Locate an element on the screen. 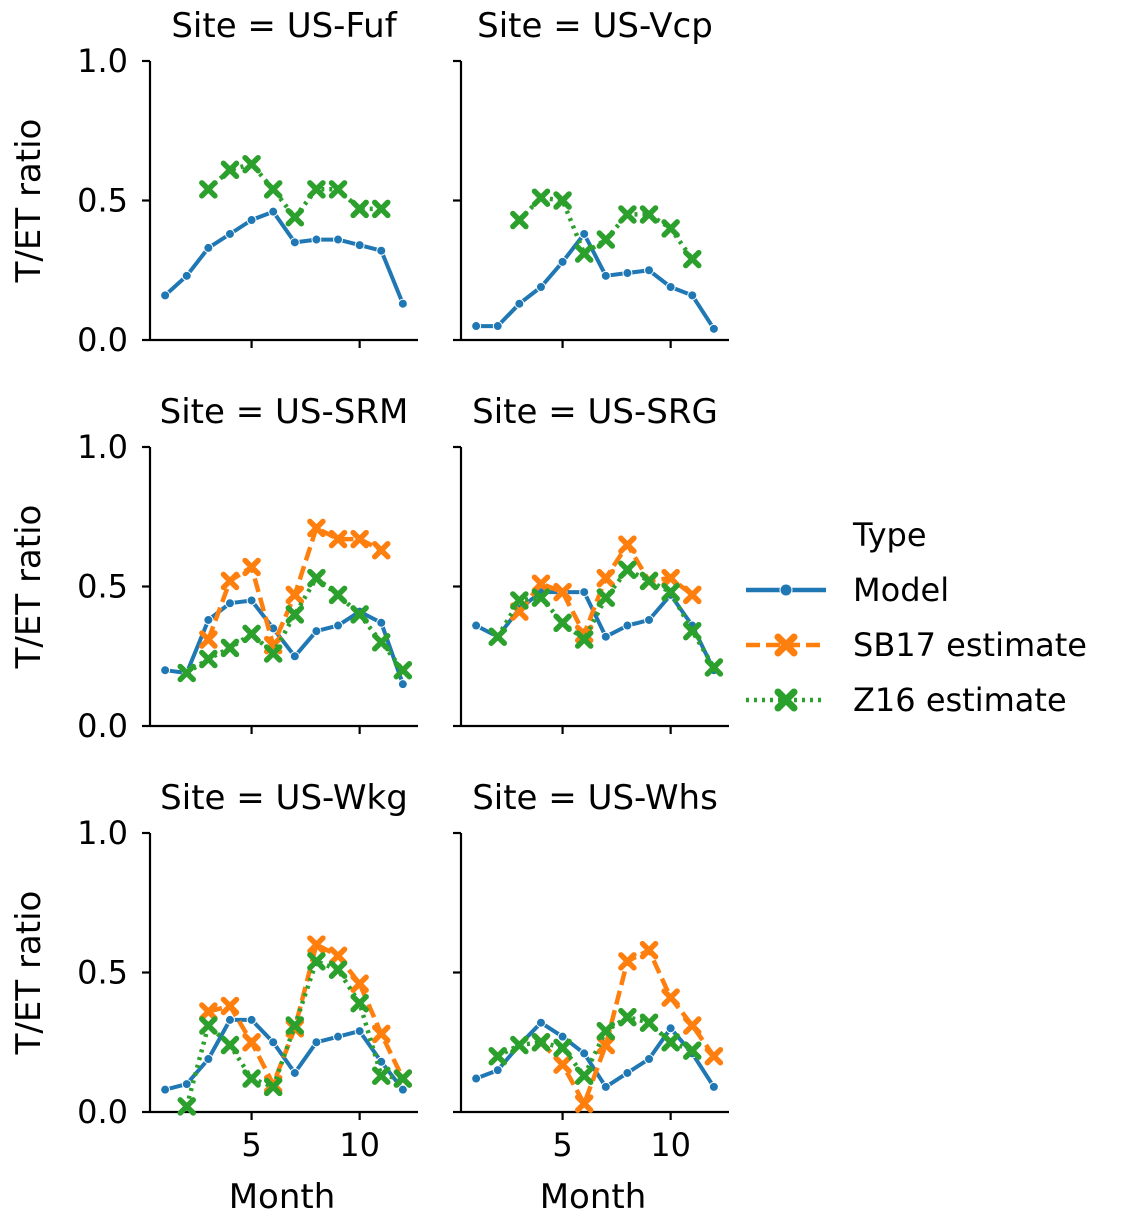 The height and width of the screenshot is (1223, 1138). series-model is located at coordinates (284, 642).